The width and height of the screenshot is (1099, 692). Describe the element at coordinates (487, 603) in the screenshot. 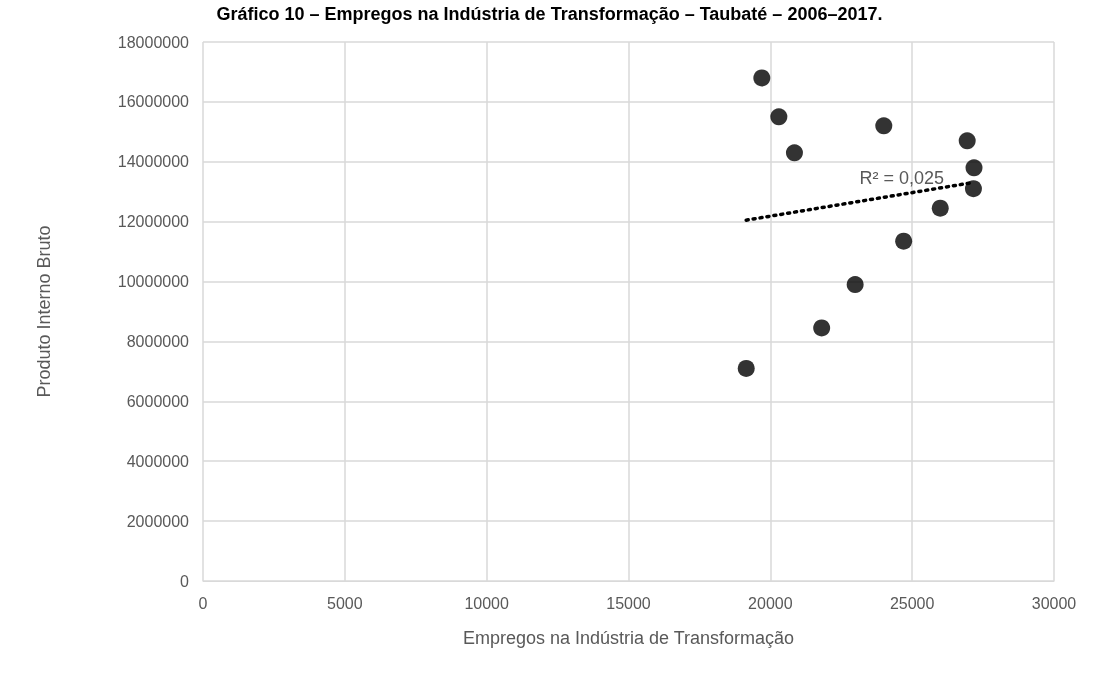

I see `x-tick-label: 10000` at that location.